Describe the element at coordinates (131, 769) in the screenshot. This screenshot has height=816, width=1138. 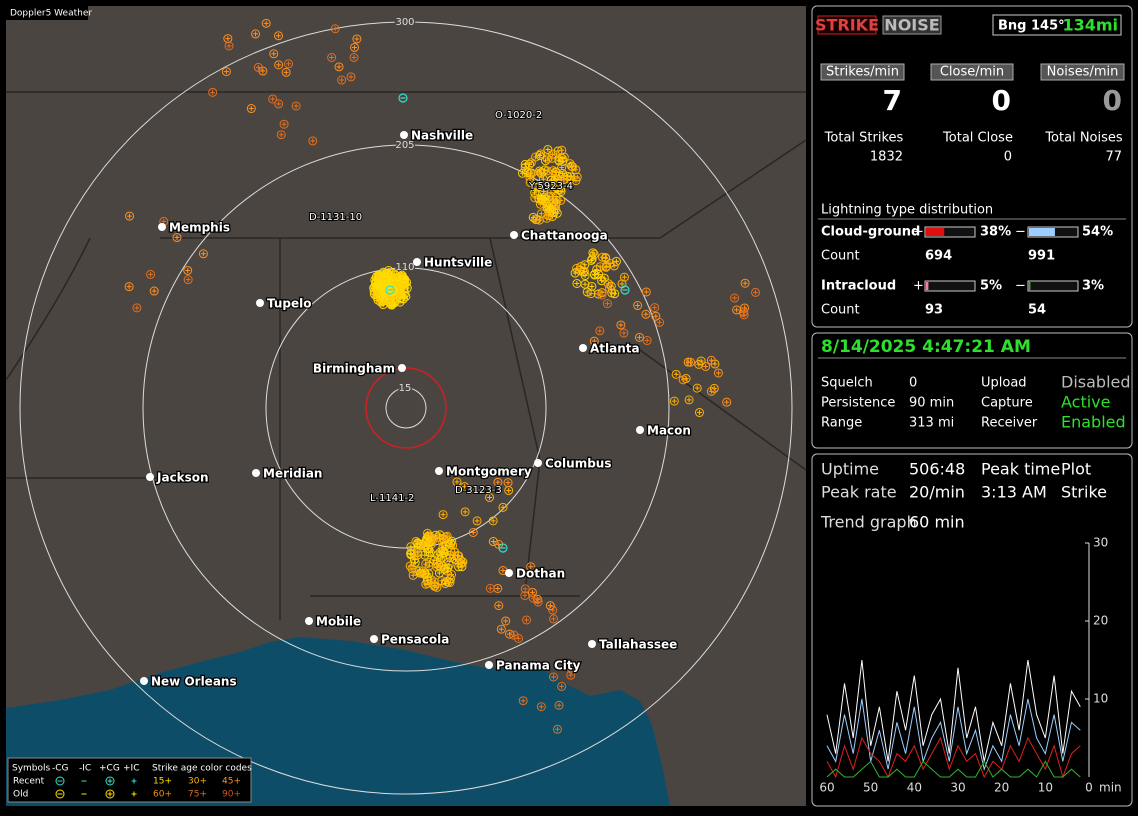
I see `legend-header: +IC` at that location.